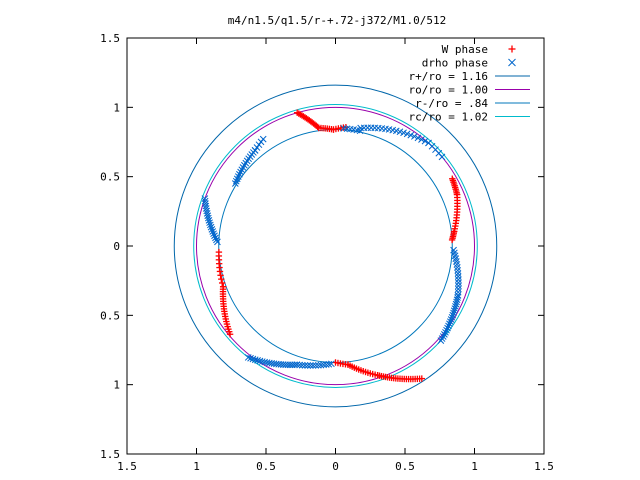 The image size is (640, 480). What do you see at coordinates (455, 63) in the screenshot?
I see `legend-label: drho phase` at bounding box center [455, 63].